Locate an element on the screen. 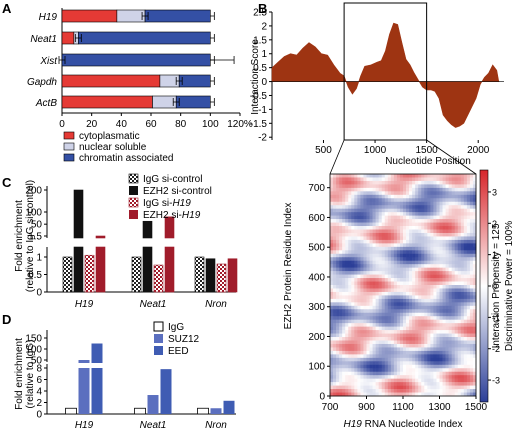  legend-swatch-ezh2-si-control is located at coordinates (133, 190).